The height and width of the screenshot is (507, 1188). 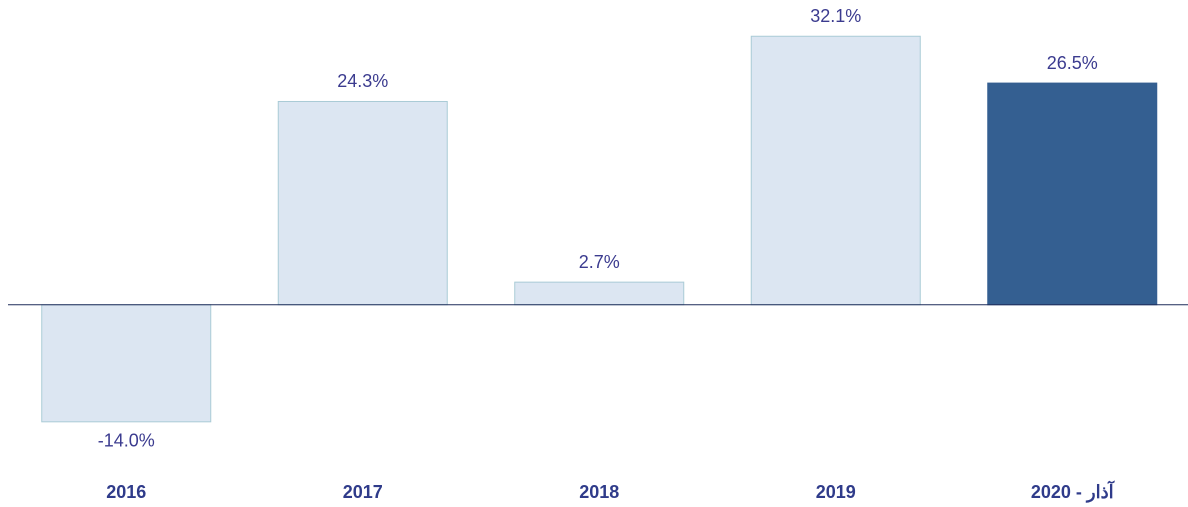 What do you see at coordinates (1072, 63) in the screenshot?
I see `value-label: 26.5%` at bounding box center [1072, 63].